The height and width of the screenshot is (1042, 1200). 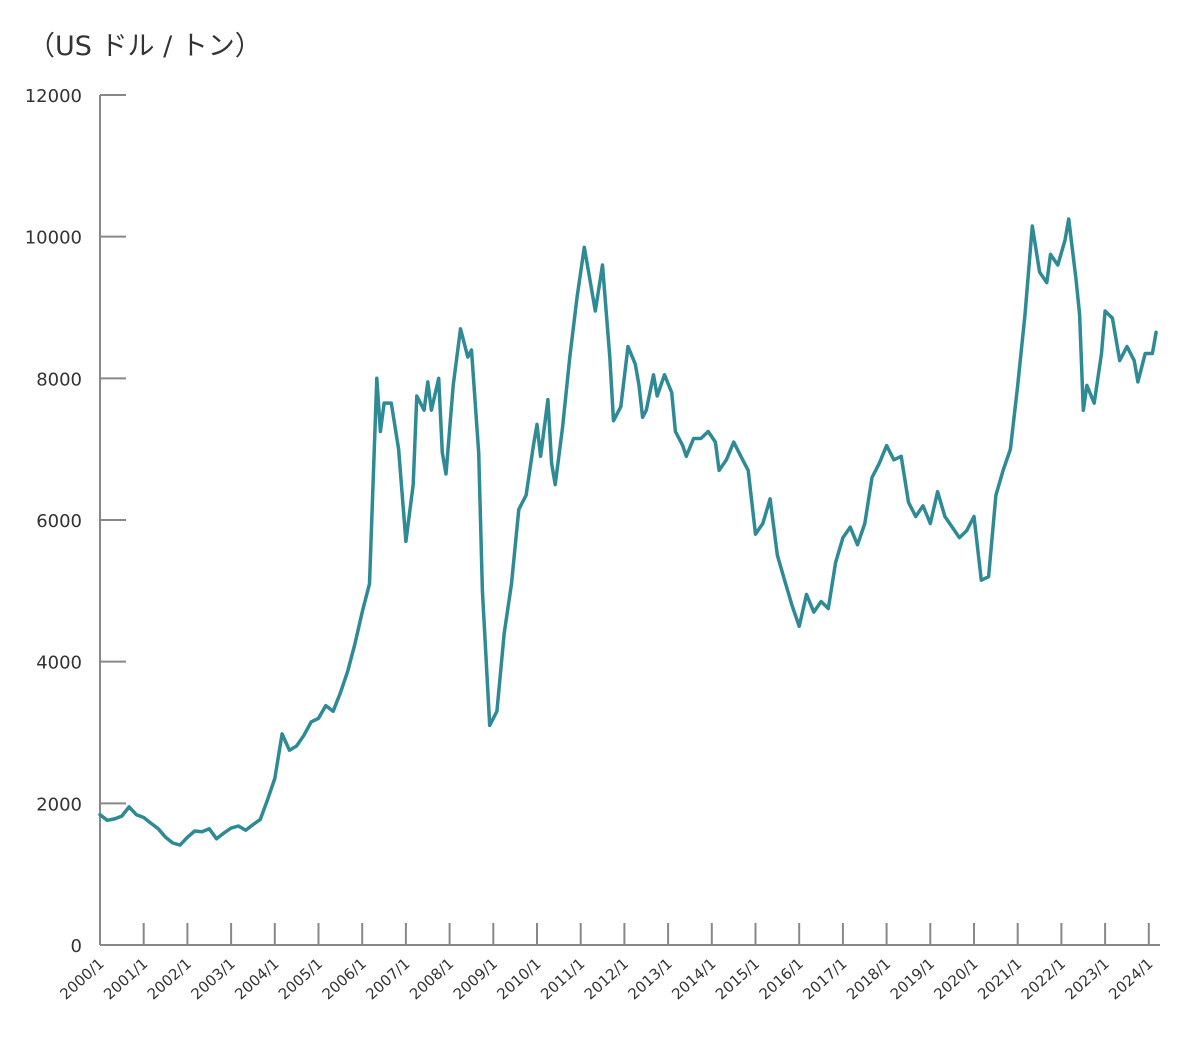 What do you see at coordinates (650, 979) in the screenshot?
I see `x-tick-label: 2013/1` at bounding box center [650, 979].